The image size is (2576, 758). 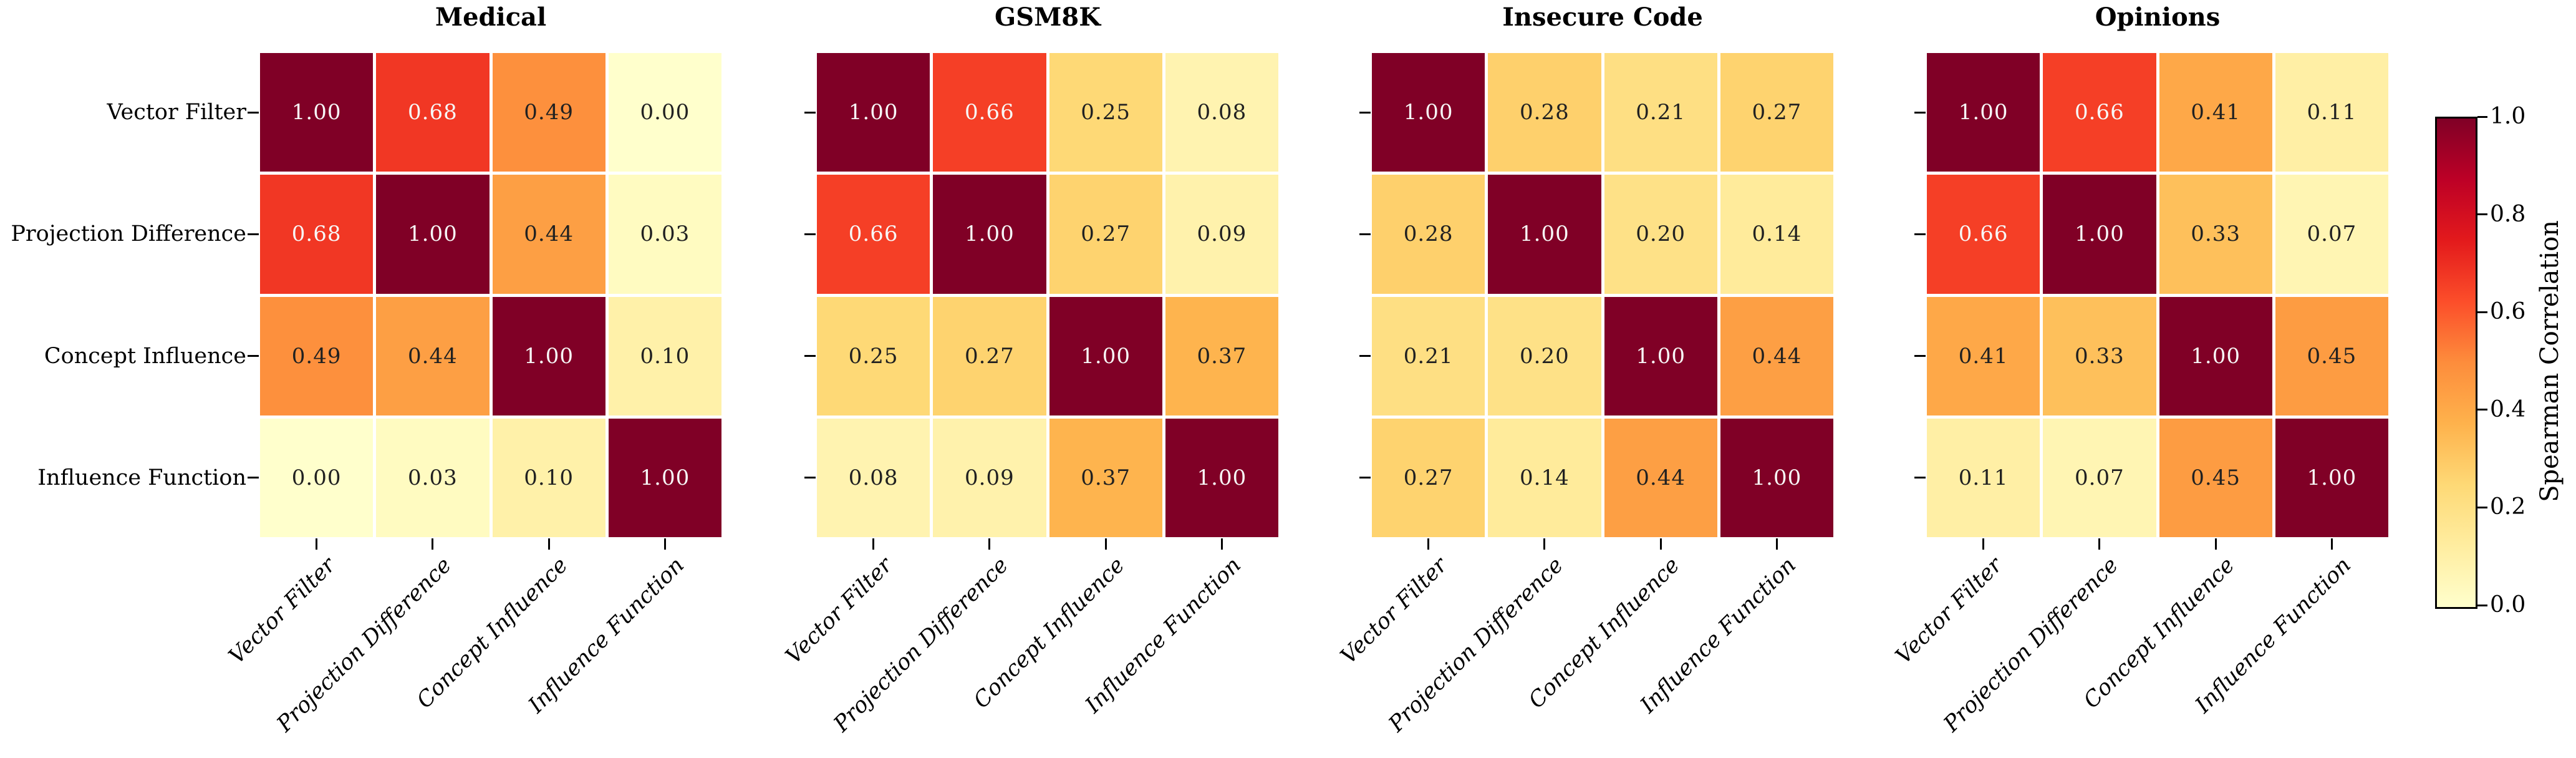 What do you see at coordinates (1105, 112) in the screenshot?
I see `heatmap-cell: 0.25` at bounding box center [1105, 112].